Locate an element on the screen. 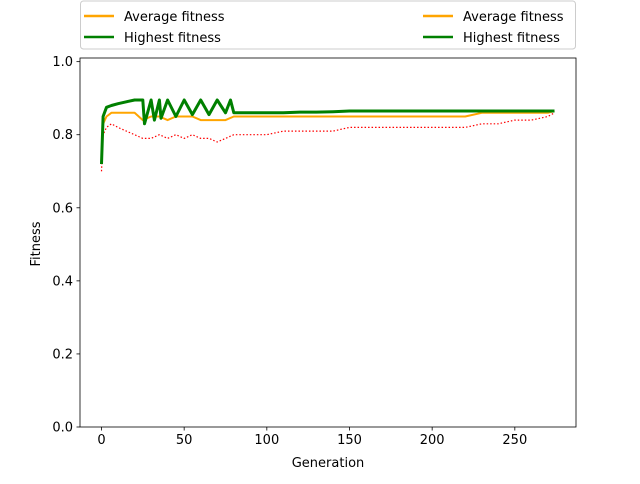 The image size is (640, 484). y-tick-label: 0.6 is located at coordinates (62, 208).